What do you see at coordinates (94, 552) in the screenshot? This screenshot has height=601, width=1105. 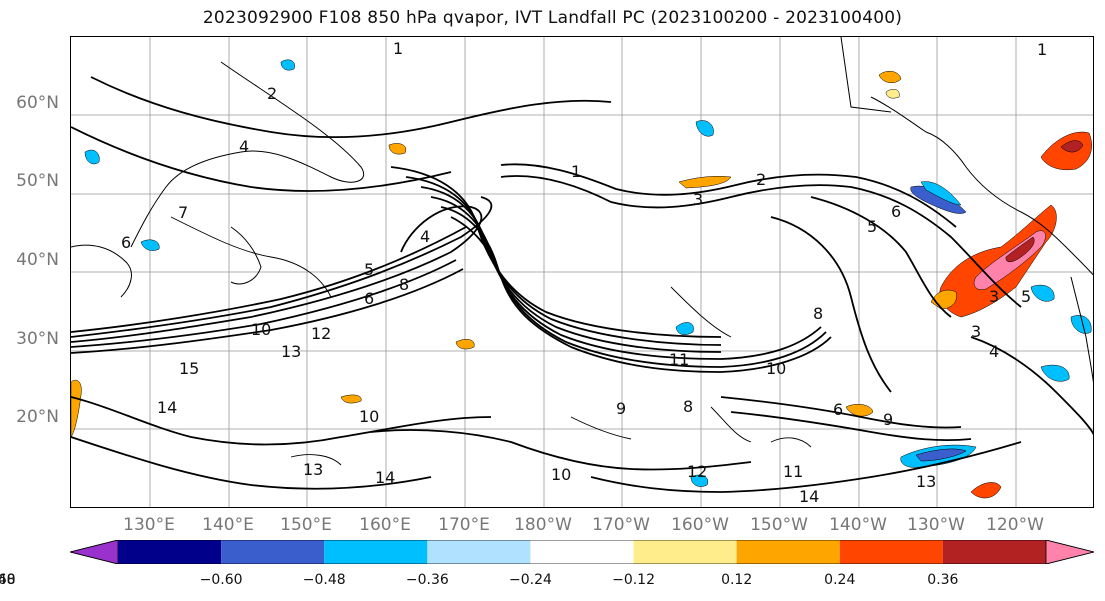 I see `colorbar-extend-low` at bounding box center [94, 552].